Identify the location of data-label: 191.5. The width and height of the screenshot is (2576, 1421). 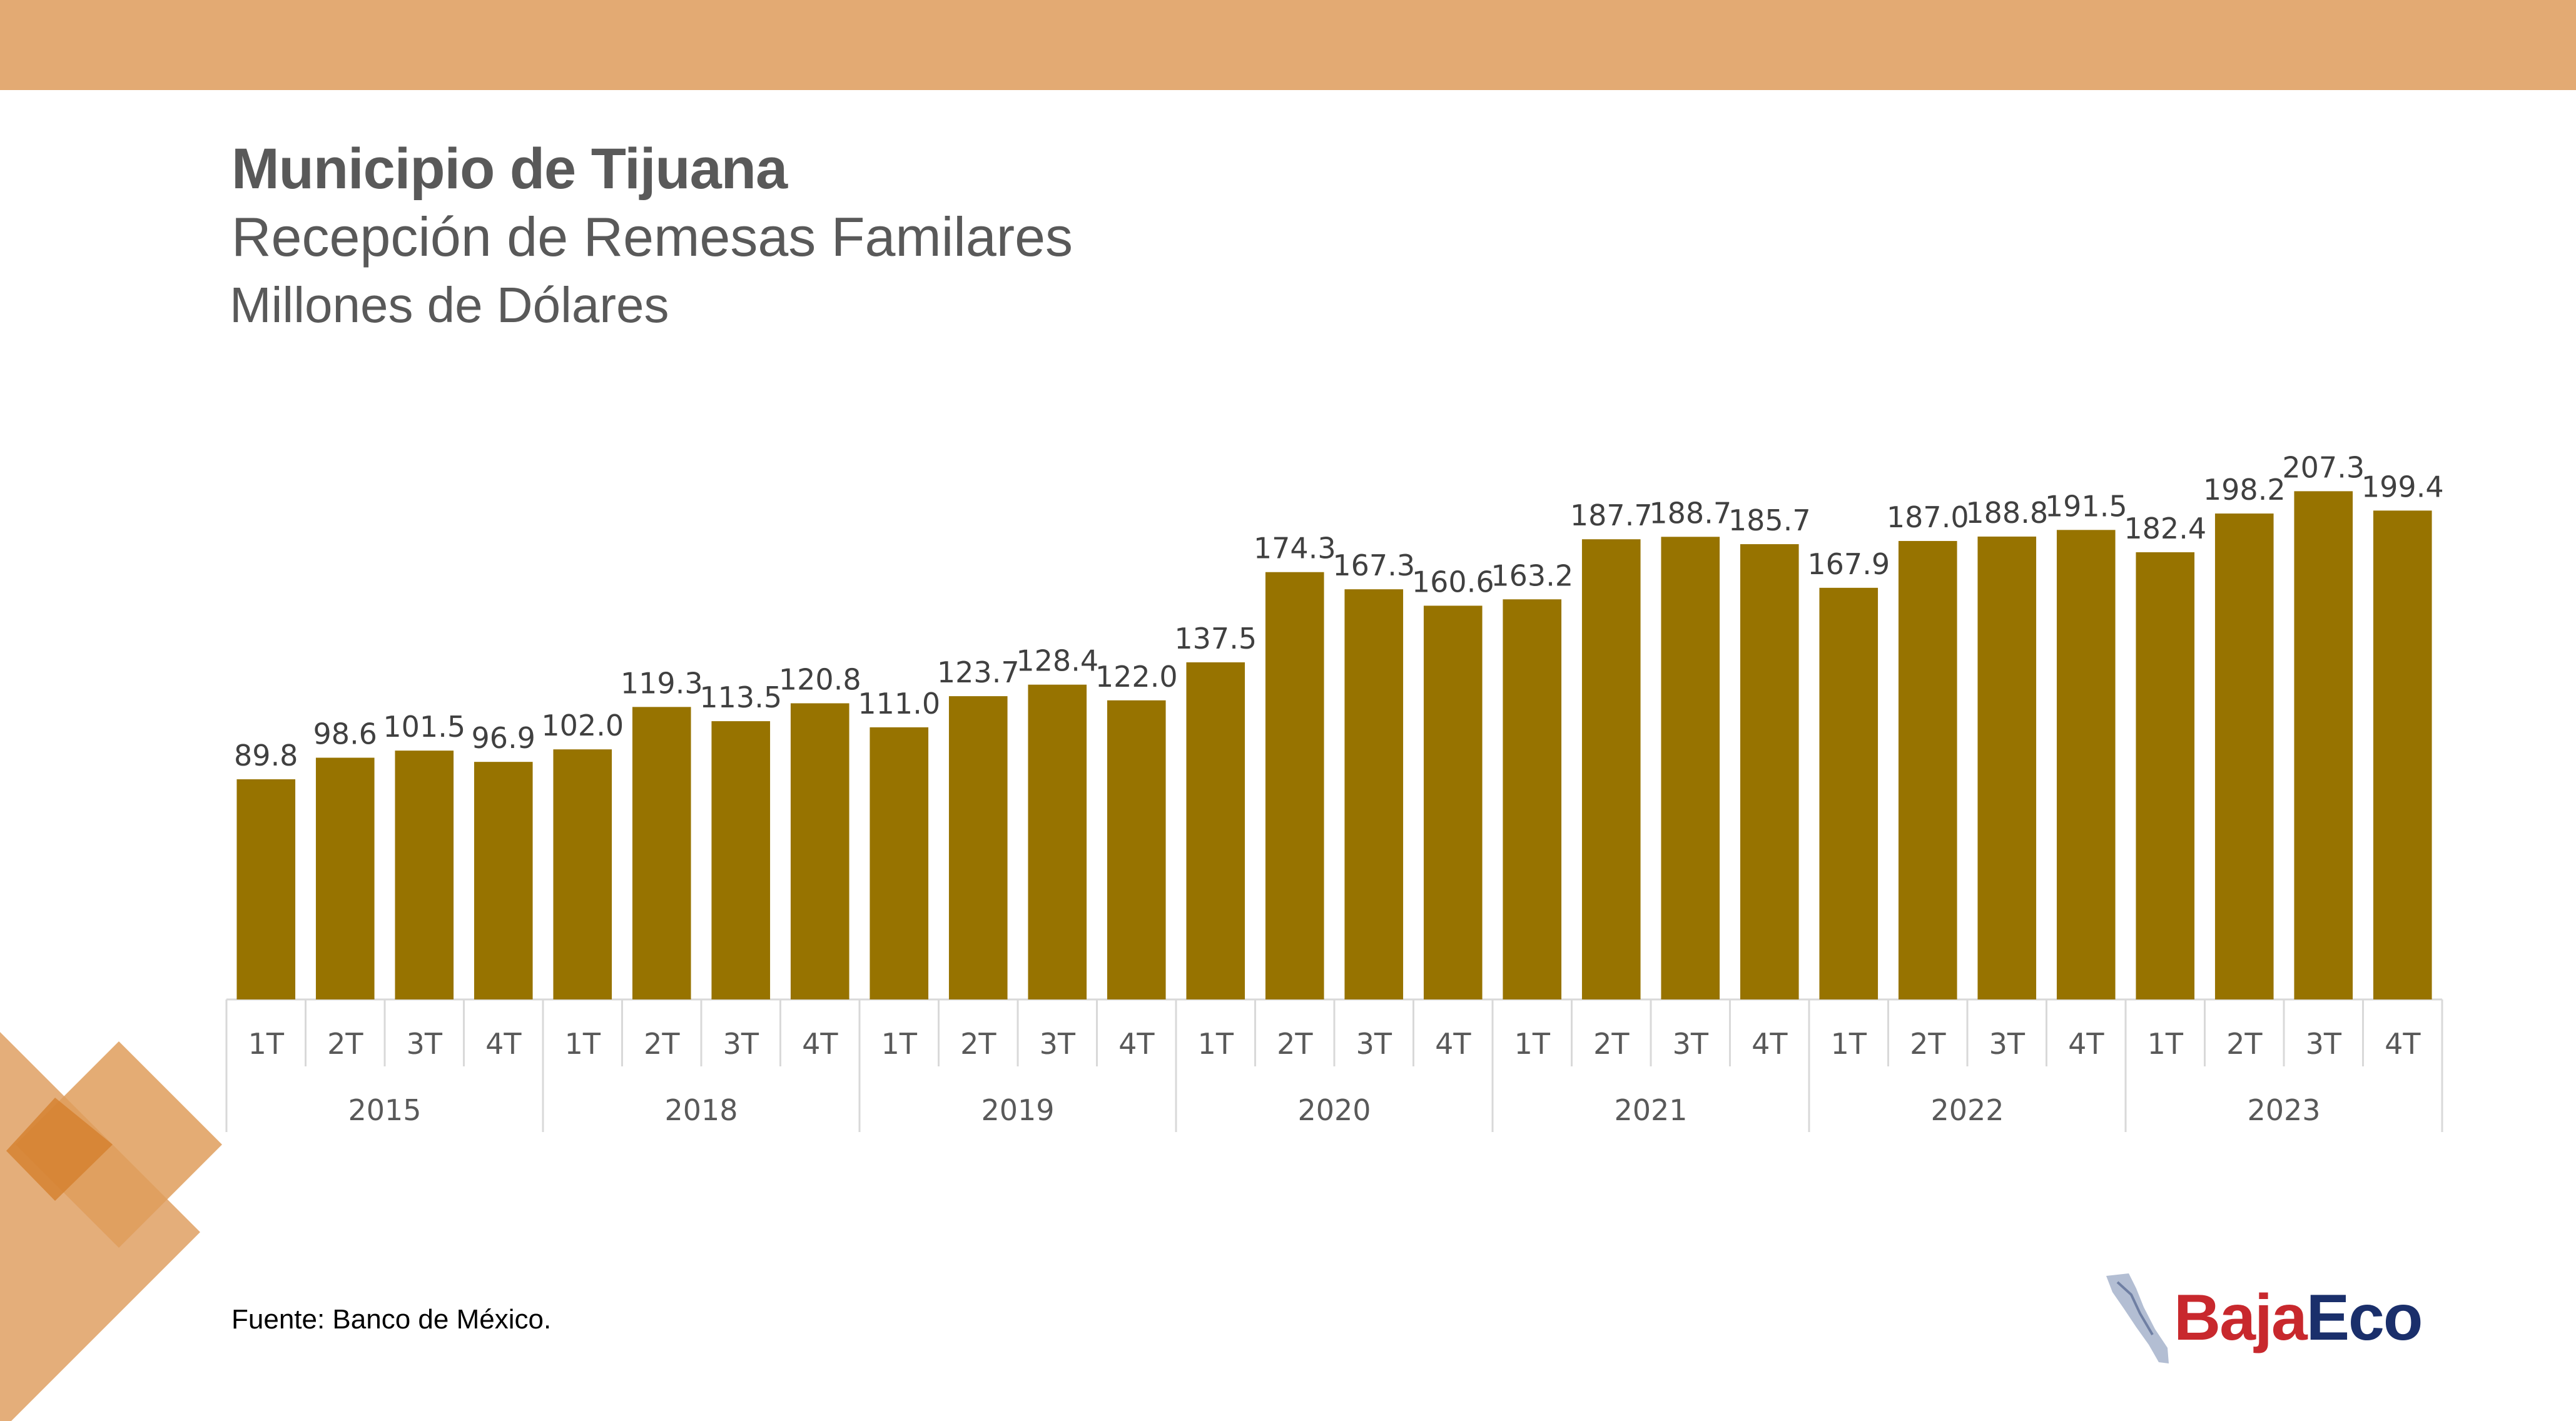
(2086, 506).